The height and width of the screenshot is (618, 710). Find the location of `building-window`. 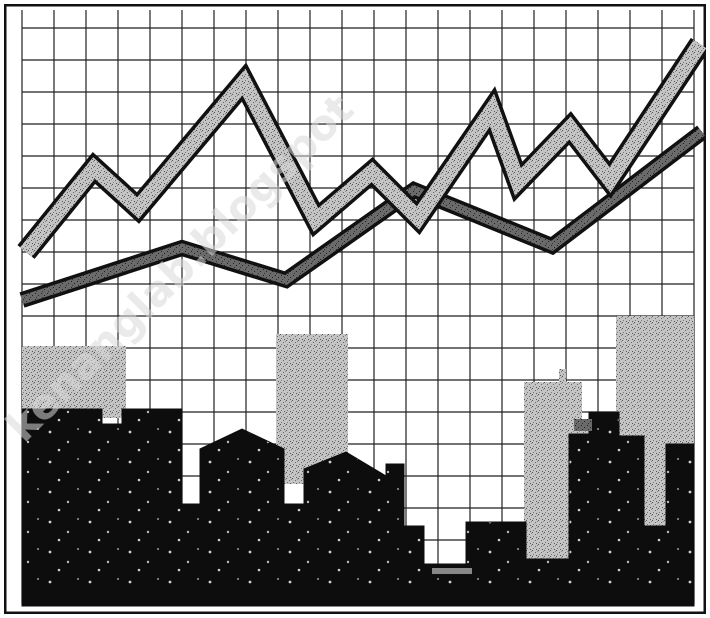

building-window is located at coordinates (583, 425).